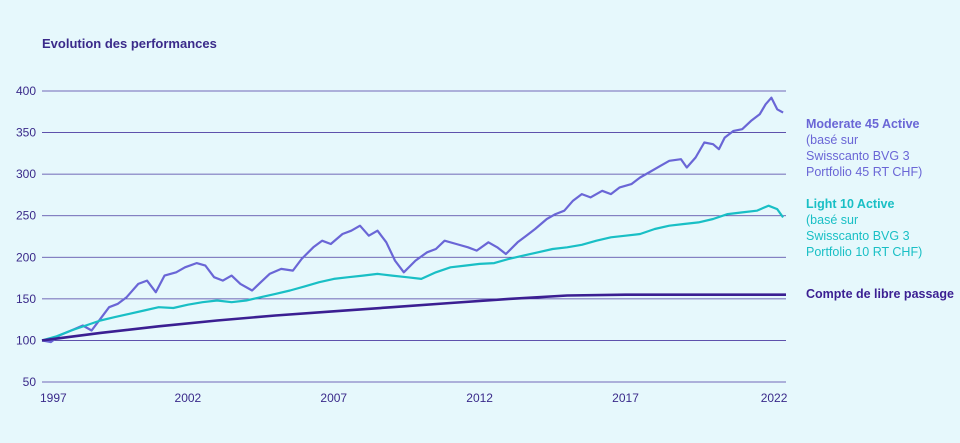  I want to click on x-tick-labels: 1997 2002 2007 2012 2017 2022, so click(414, 398).